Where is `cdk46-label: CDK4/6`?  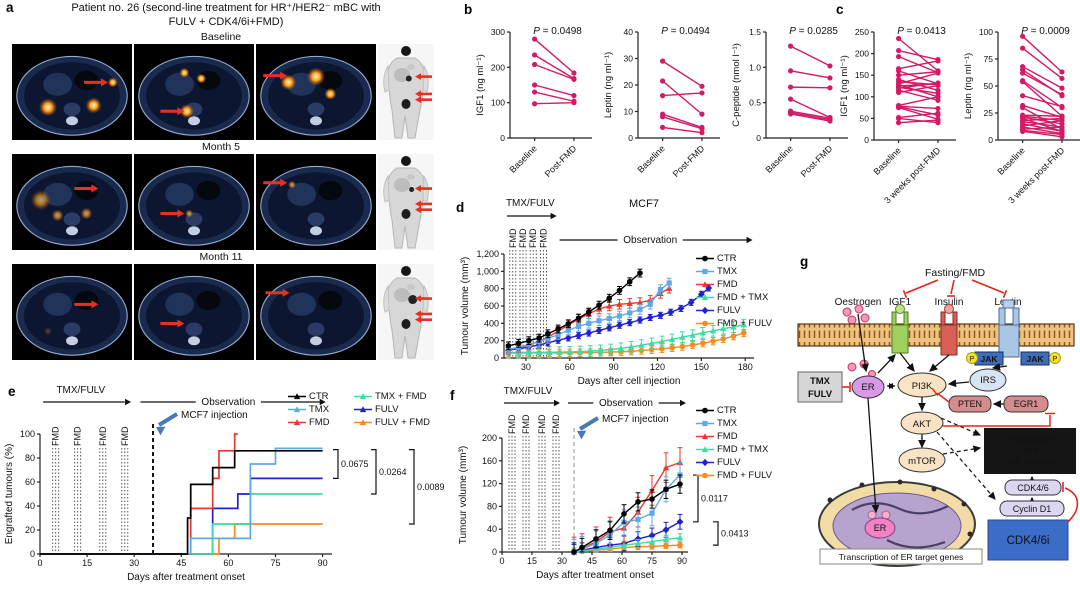
cdk46-label: CDK4/6 is located at coordinates (1033, 488).